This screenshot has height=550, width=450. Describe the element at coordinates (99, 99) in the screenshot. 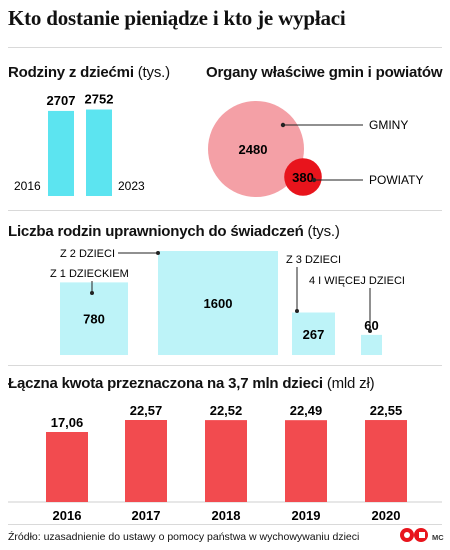

I see `families-value-label: 2752` at that location.